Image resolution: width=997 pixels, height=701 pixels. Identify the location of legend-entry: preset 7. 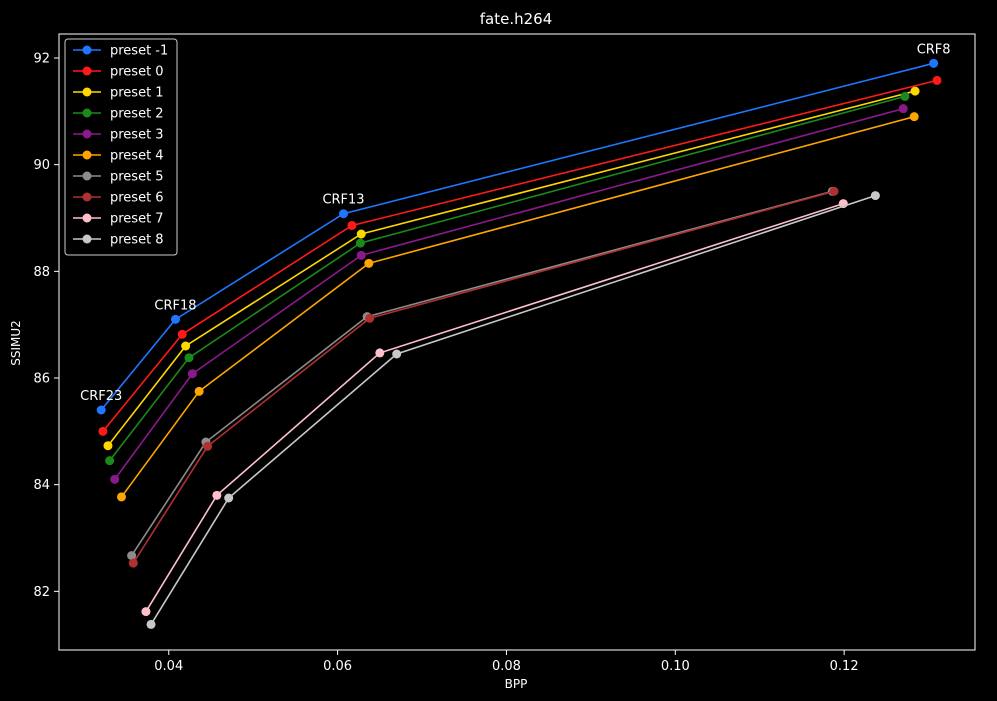
(118, 219).